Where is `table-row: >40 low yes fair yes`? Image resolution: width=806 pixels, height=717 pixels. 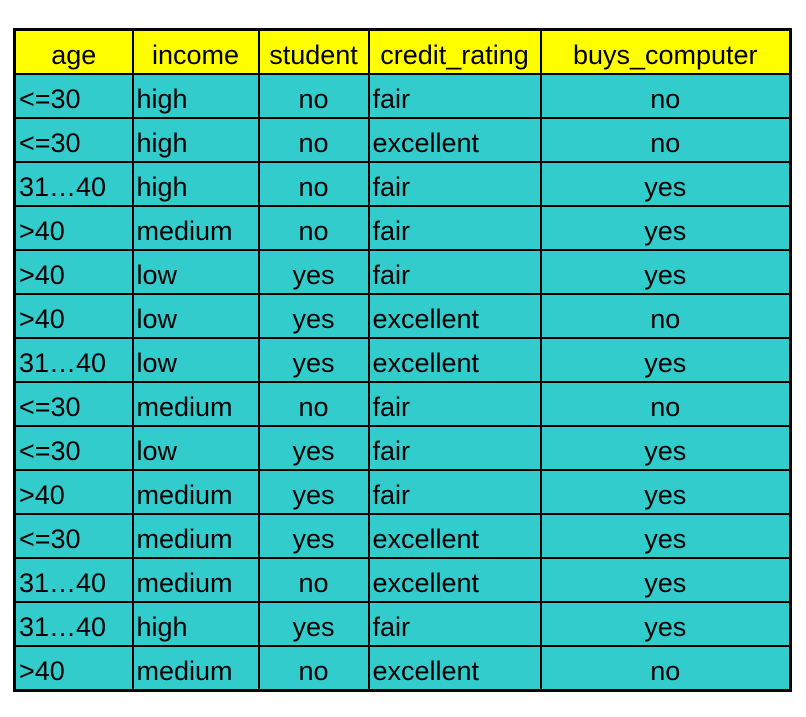 table-row: >40 low yes fair yes is located at coordinates (402, 272).